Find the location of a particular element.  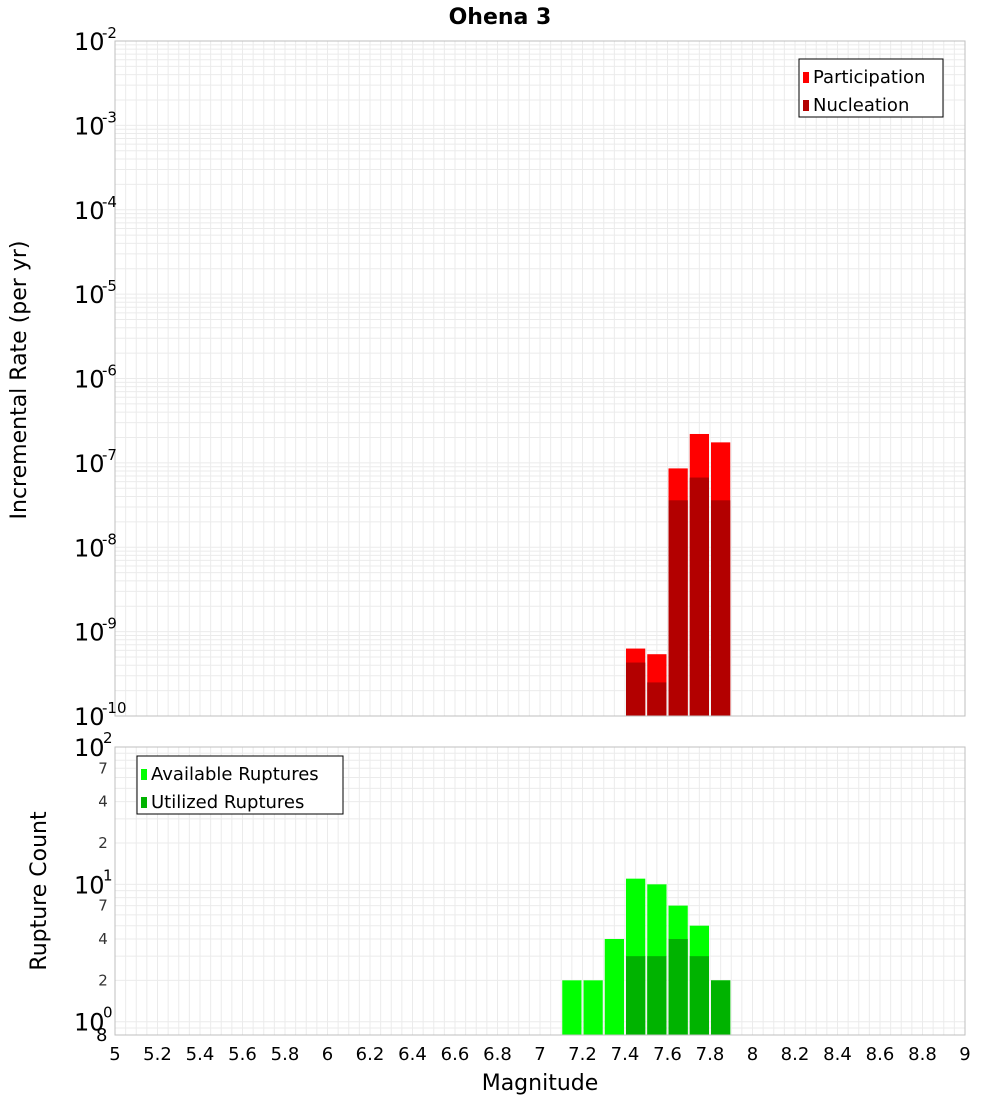

x-tick-label: 7.4 is located at coordinates (625, 1054).